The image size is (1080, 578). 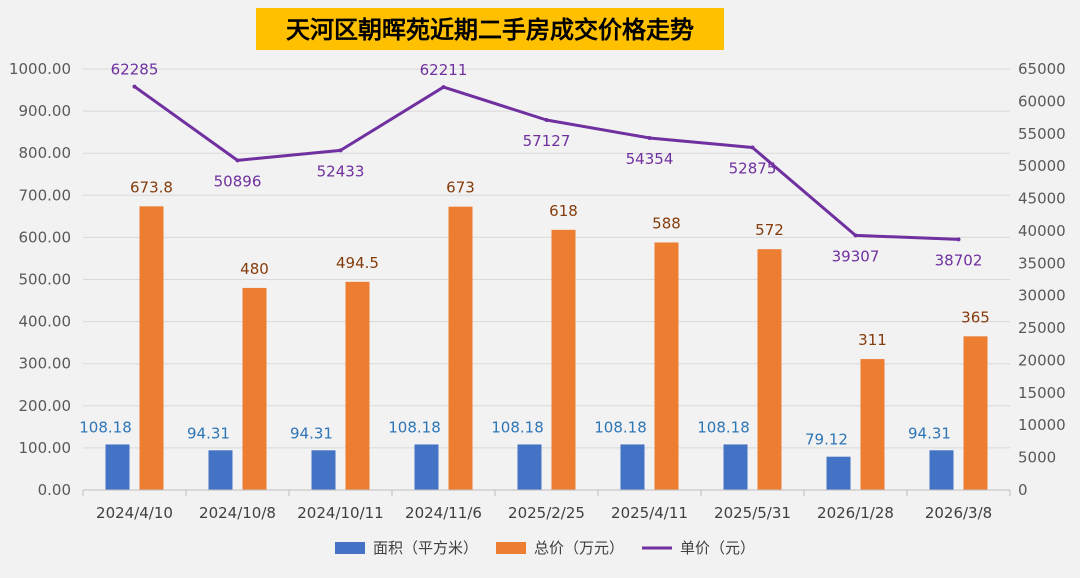 What do you see at coordinates (425, 548) in the screenshot?
I see `legend-label: 面积（平方米）` at bounding box center [425, 548].